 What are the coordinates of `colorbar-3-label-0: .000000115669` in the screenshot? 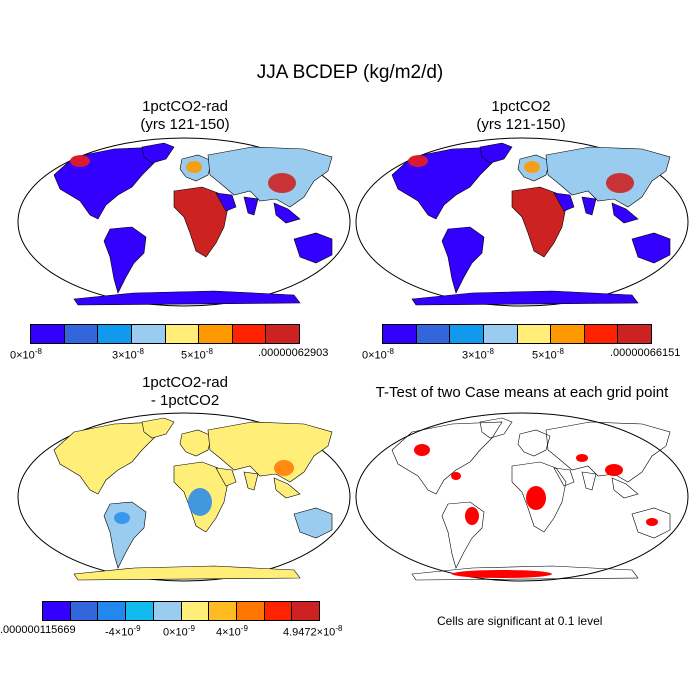 It's located at (38, 630).